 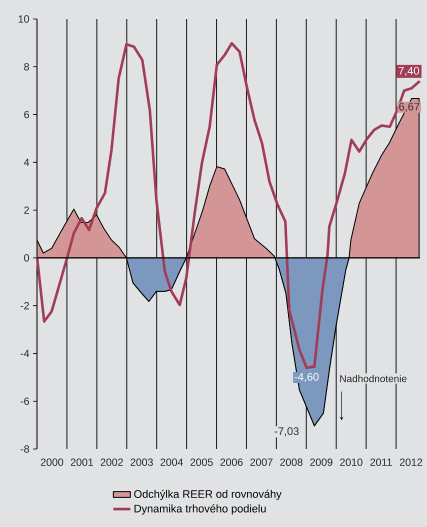 I want to click on y-tick-label: -4, so click(x=25, y=354).